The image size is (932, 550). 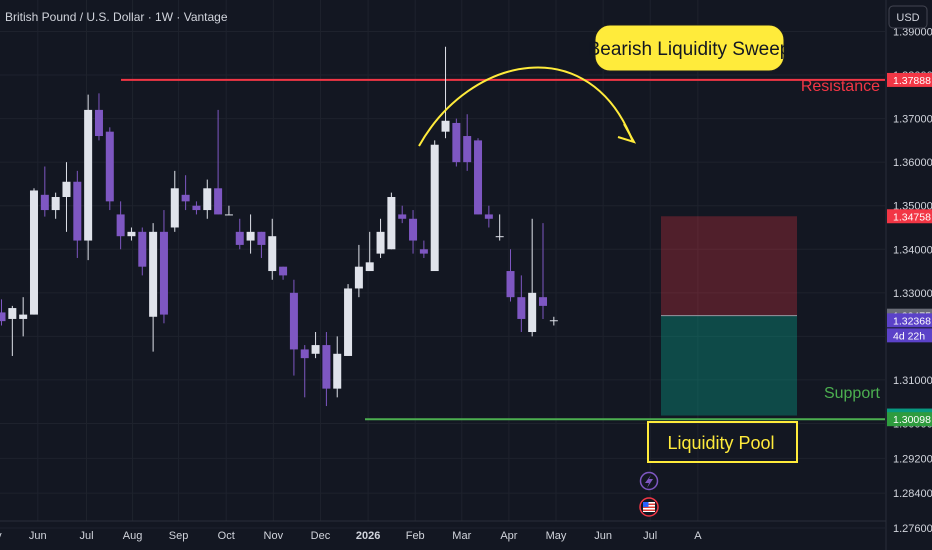 What do you see at coordinates (649, 507) in the screenshot?
I see `us-flag-event-icon` at bounding box center [649, 507].